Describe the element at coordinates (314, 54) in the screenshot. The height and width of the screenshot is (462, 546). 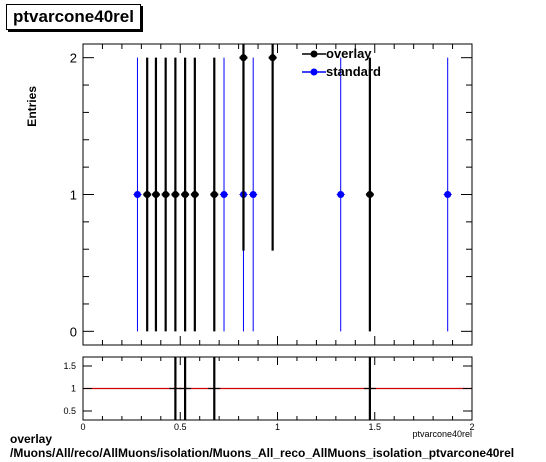
I see `legend-marker-overlay` at that location.